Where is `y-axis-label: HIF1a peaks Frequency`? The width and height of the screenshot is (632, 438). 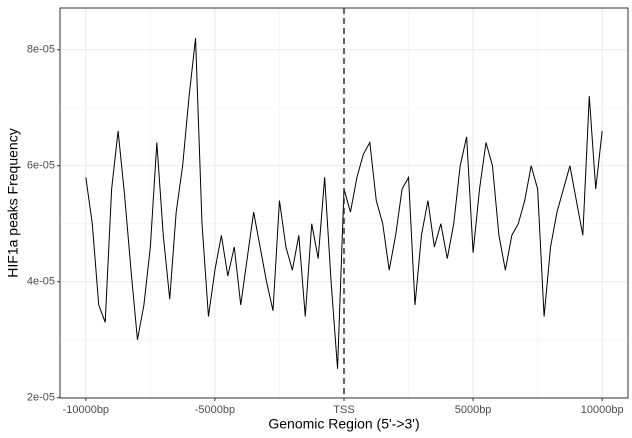 y-axis-label: HIF1a peaks Frequency is located at coordinates (13, 202).